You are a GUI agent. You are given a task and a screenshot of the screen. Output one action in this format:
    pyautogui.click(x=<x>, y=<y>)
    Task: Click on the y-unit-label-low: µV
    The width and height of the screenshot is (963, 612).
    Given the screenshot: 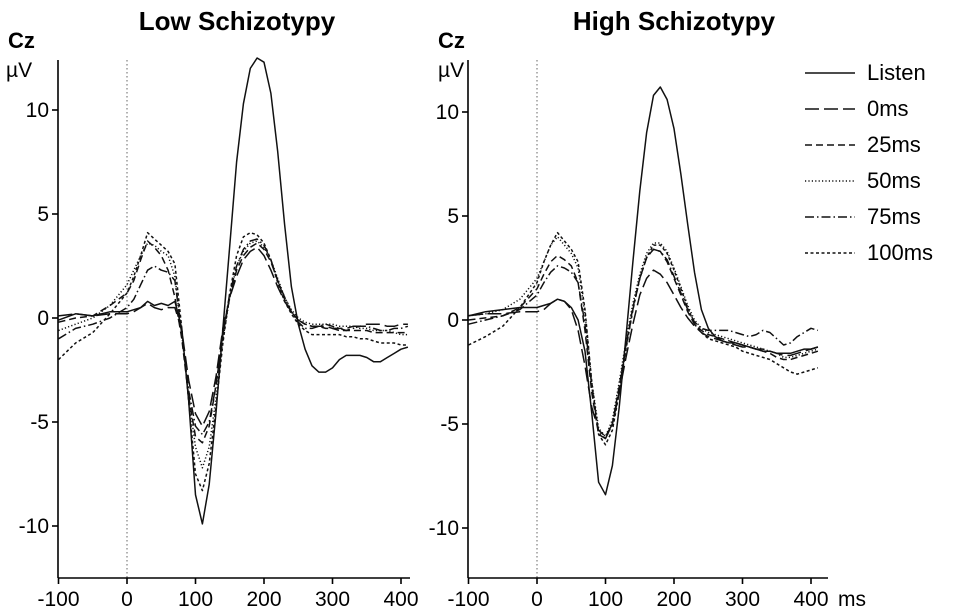 What is the action you would take?
    pyautogui.click(x=19, y=70)
    